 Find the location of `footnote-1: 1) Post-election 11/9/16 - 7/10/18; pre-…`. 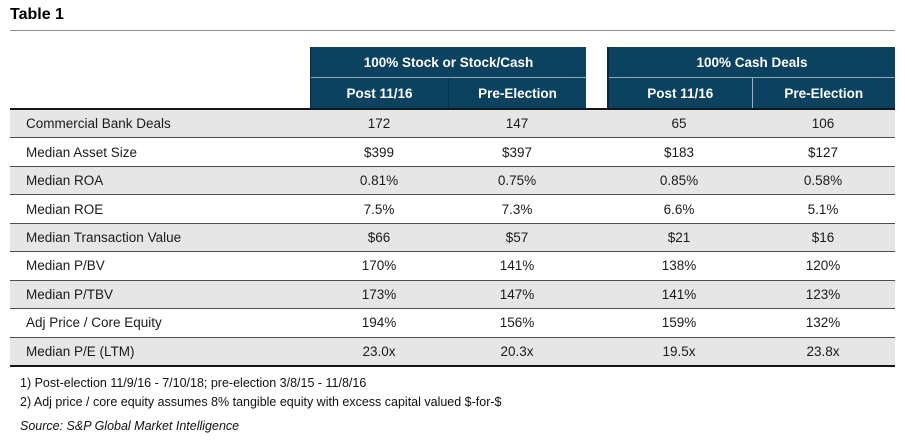

footnote-1: 1) Post-election 11/9/16 - 7/10/18; pre-… is located at coordinates (193, 383).